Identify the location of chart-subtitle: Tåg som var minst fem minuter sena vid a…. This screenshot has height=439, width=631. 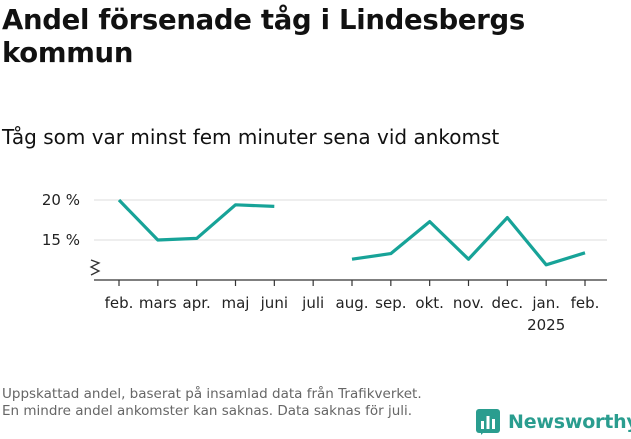
(251, 137).